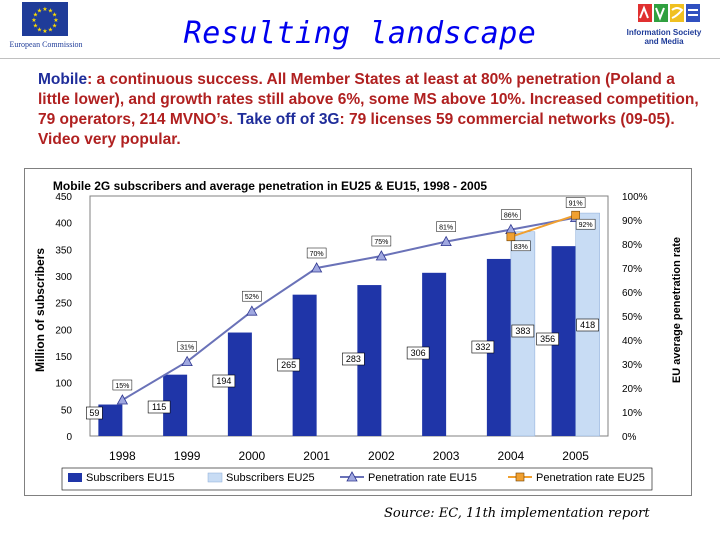 The width and height of the screenshot is (720, 540). What do you see at coordinates (511, 216) in the screenshot?
I see `line-label-eu15: 86%` at bounding box center [511, 216].